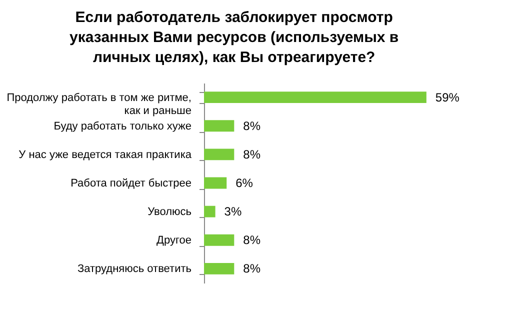 This screenshot has height=323, width=511. What do you see at coordinates (134, 269) in the screenshot?
I see `y-tick-label: Затрудняюсь ответить` at bounding box center [134, 269].